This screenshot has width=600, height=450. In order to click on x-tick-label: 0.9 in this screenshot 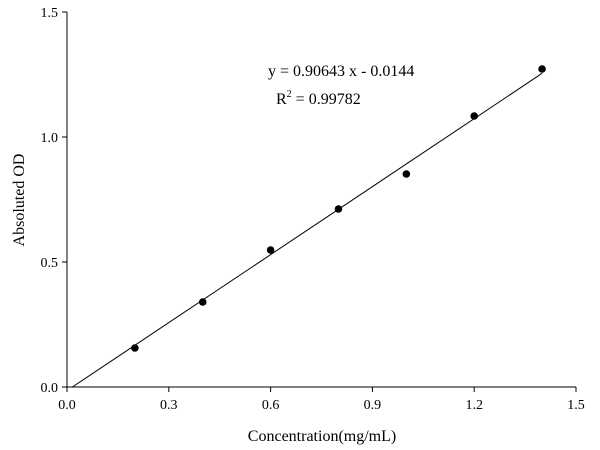, I will do `click(373, 405)`.